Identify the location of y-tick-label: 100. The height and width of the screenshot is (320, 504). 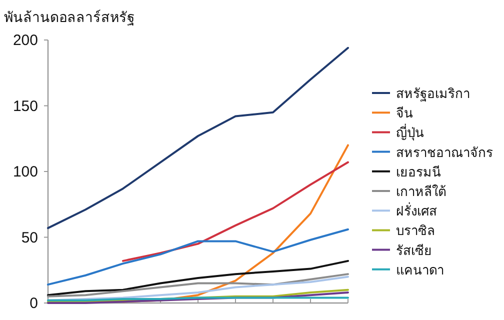
(25, 172).